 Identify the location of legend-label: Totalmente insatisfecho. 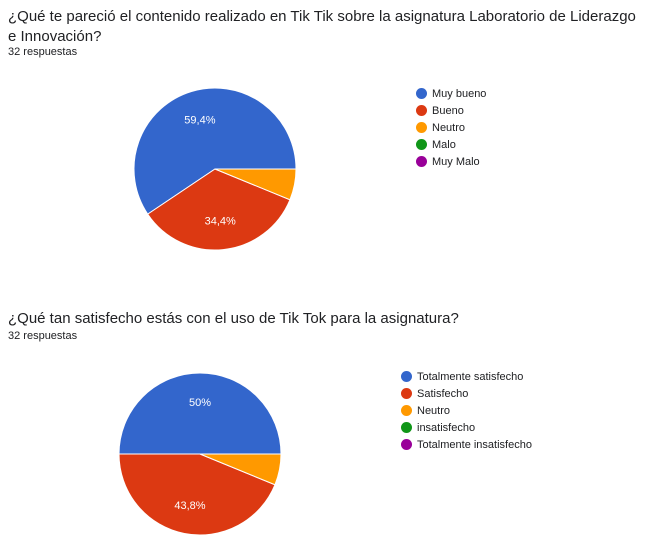
(474, 444).